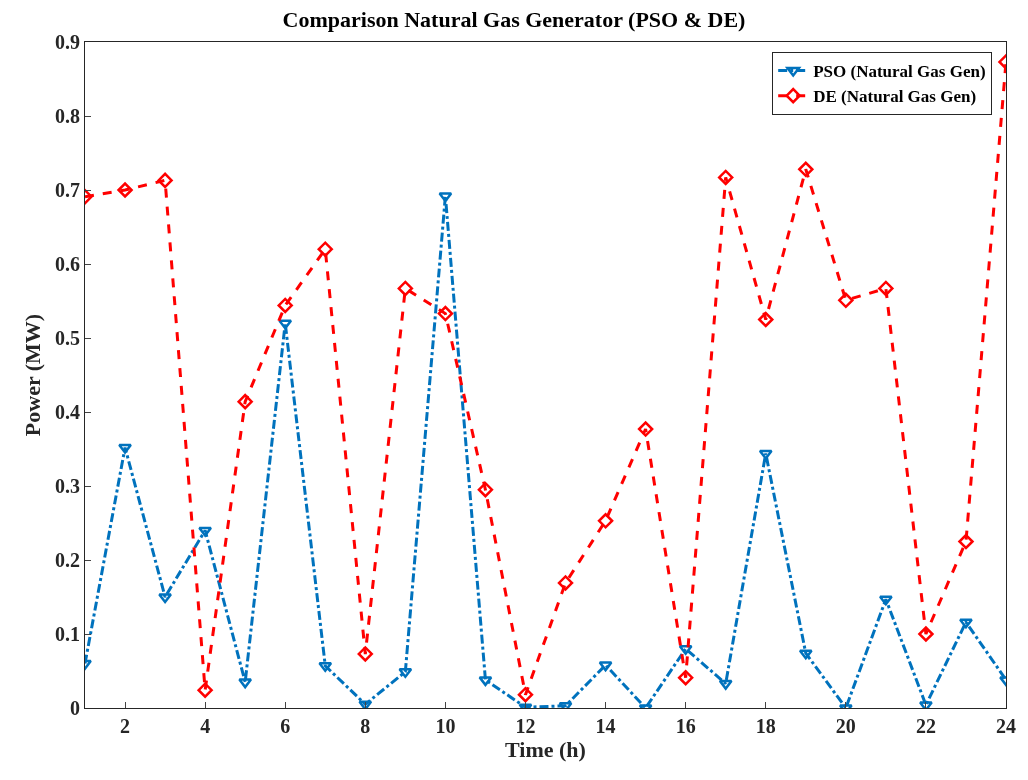  What do you see at coordinates (67, 338) in the screenshot?
I see `y-tick-label: 0.5` at bounding box center [67, 338].